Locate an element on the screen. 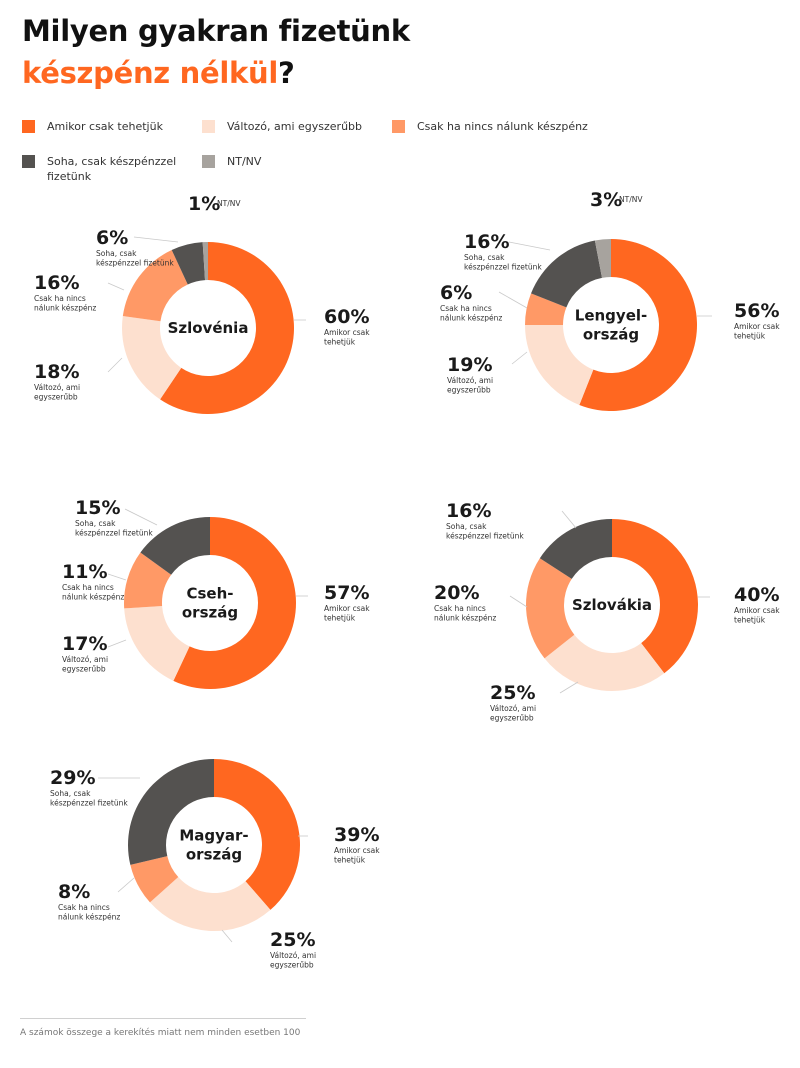  data-label-csak: 16% is located at coordinates (56, 283).